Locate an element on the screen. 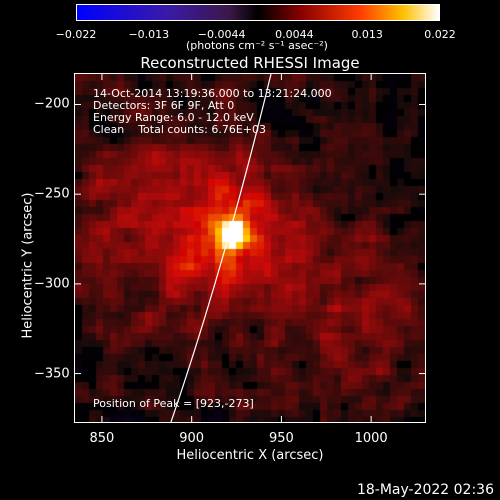  colorbar-tick-label: −0.0044 is located at coordinates (221, 34).